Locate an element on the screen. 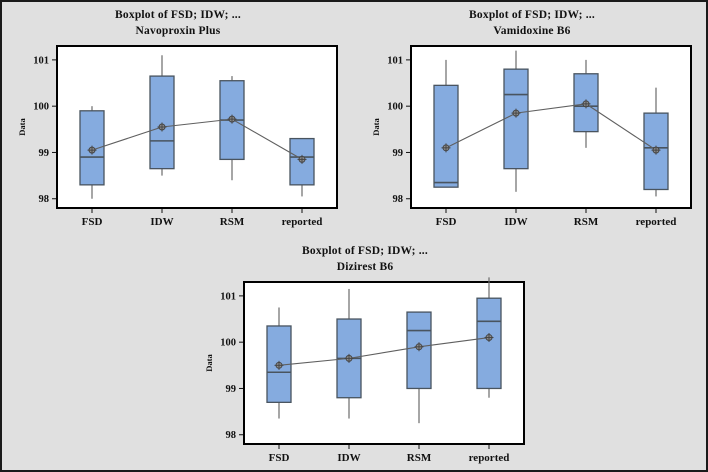 The height and width of the screenshot is (472, 708). chart-subtitle: Navoproxin Plus is located at coordinates (178, 31).